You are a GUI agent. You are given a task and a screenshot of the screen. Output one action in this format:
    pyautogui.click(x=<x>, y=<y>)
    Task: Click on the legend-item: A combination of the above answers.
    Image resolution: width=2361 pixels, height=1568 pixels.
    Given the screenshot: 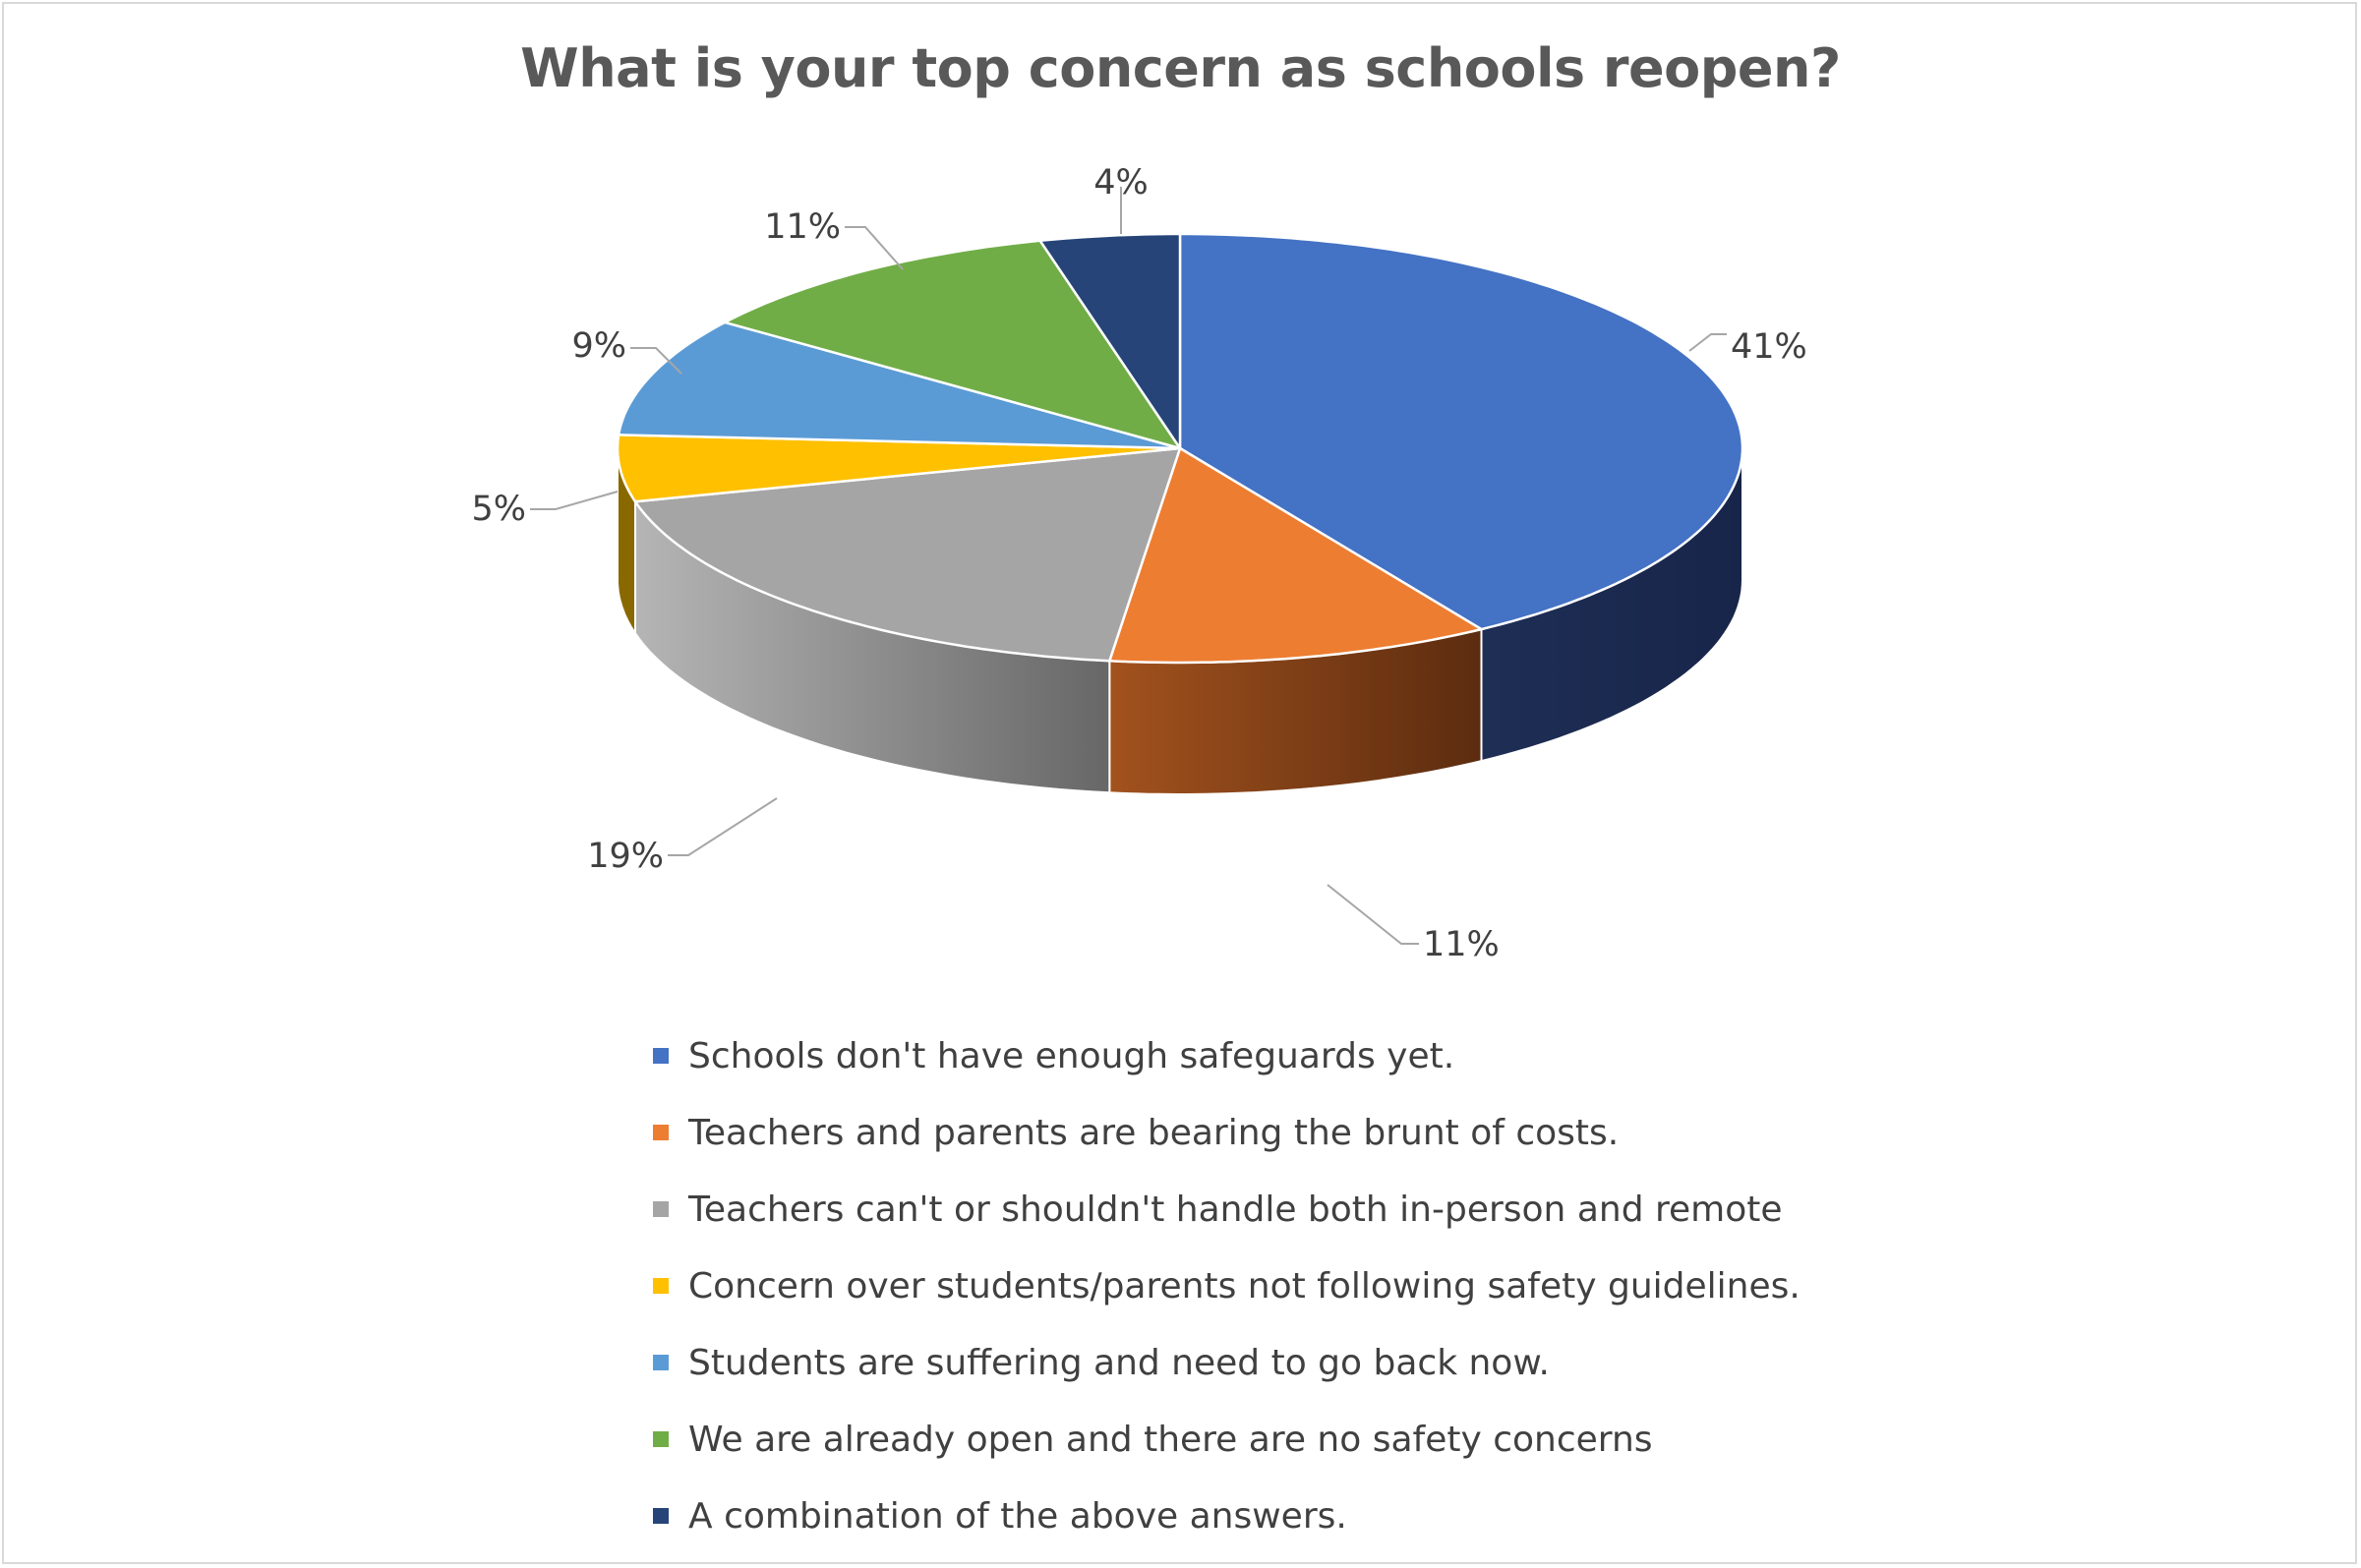 What is the action you would take?
    pyautogui.click(x=1227, y=1516)
    